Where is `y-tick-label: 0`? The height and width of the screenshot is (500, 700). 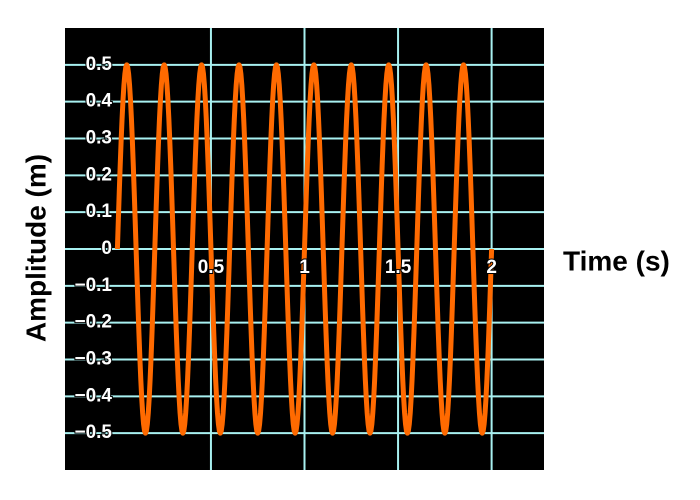 y-tick-label: 0 is located at coordinates (106, 248).